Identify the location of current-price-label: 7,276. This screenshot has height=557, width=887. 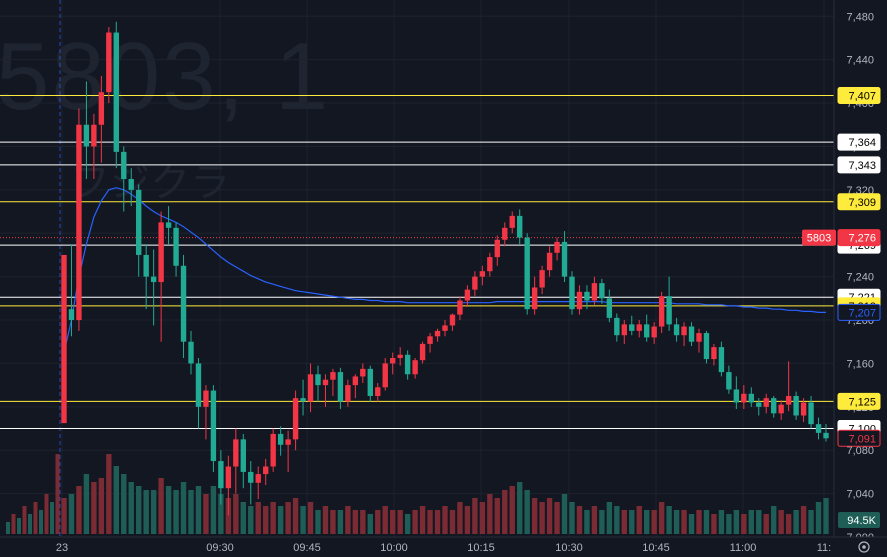
(862, 239).